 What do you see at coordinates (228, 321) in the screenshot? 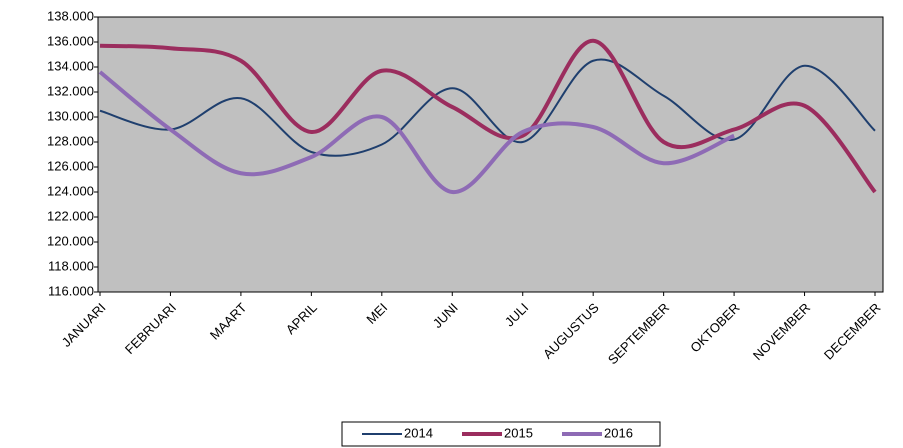
I see `x-tick-label: MAART` at bounding box center [228, 321].